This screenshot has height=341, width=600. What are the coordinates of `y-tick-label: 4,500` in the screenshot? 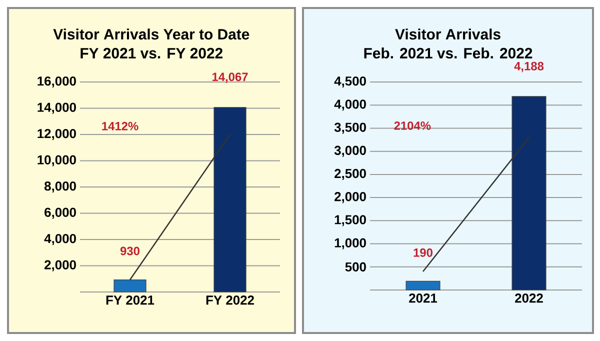 It's located at (350, 82).